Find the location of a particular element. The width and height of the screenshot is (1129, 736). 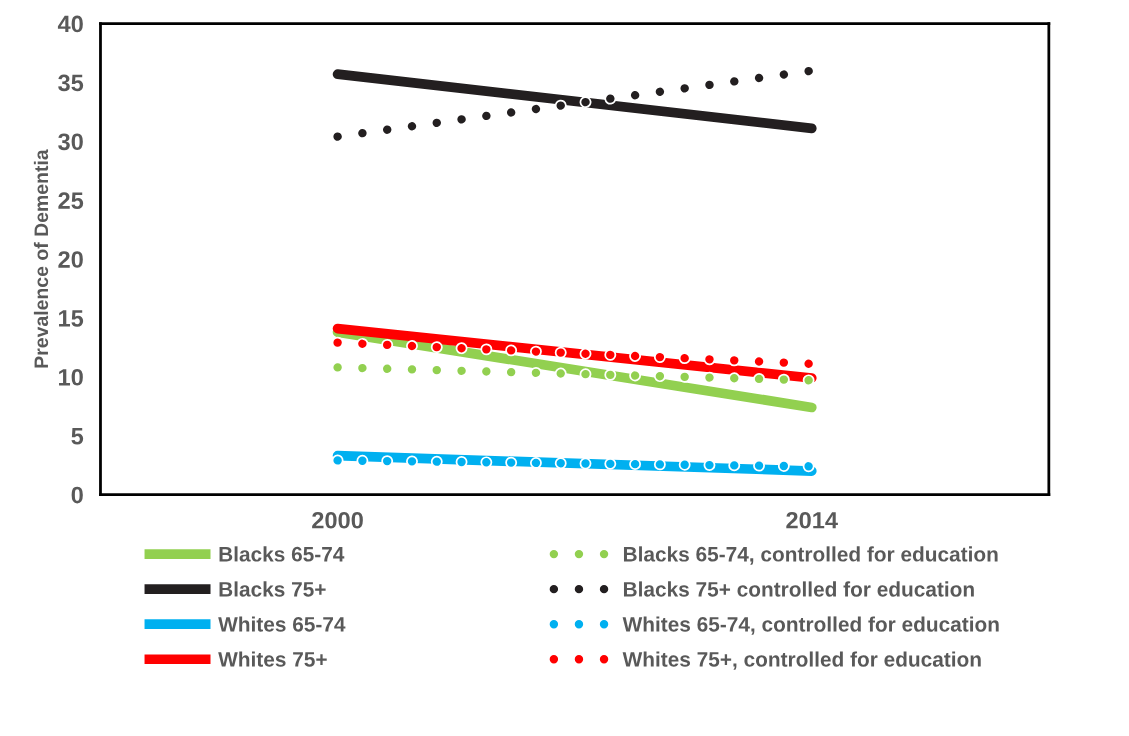

y-tick-label: 30 is located at coordinates (70, 142).